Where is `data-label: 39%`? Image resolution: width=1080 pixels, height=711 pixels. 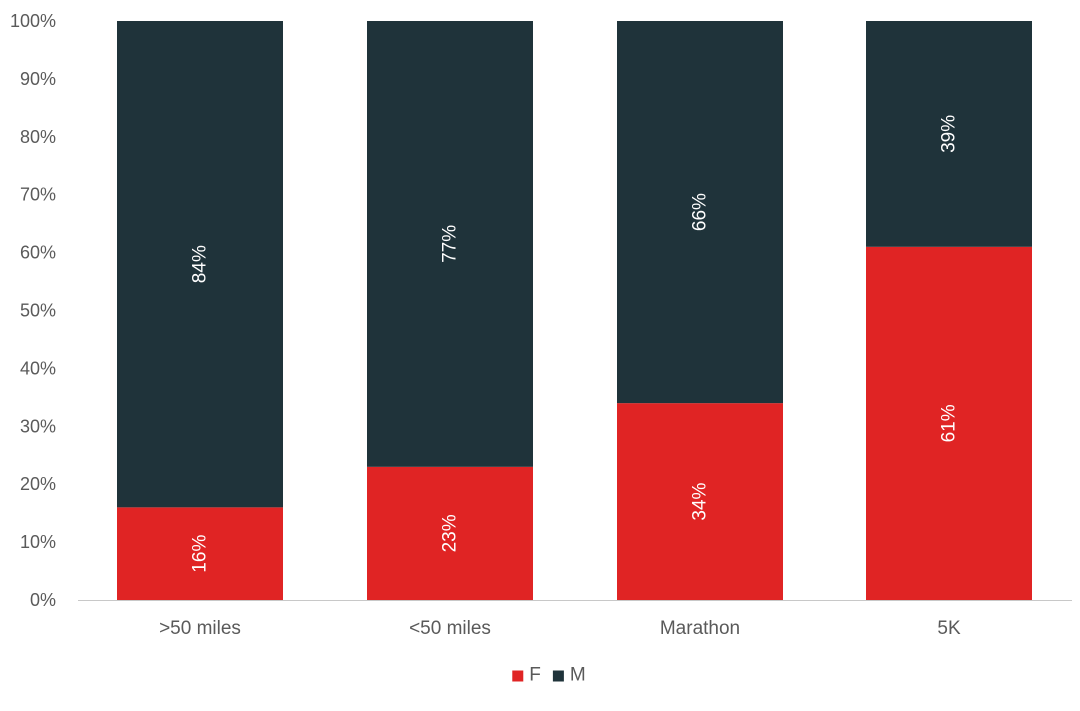 data-label: 39% is located at coordinates (949, 134).